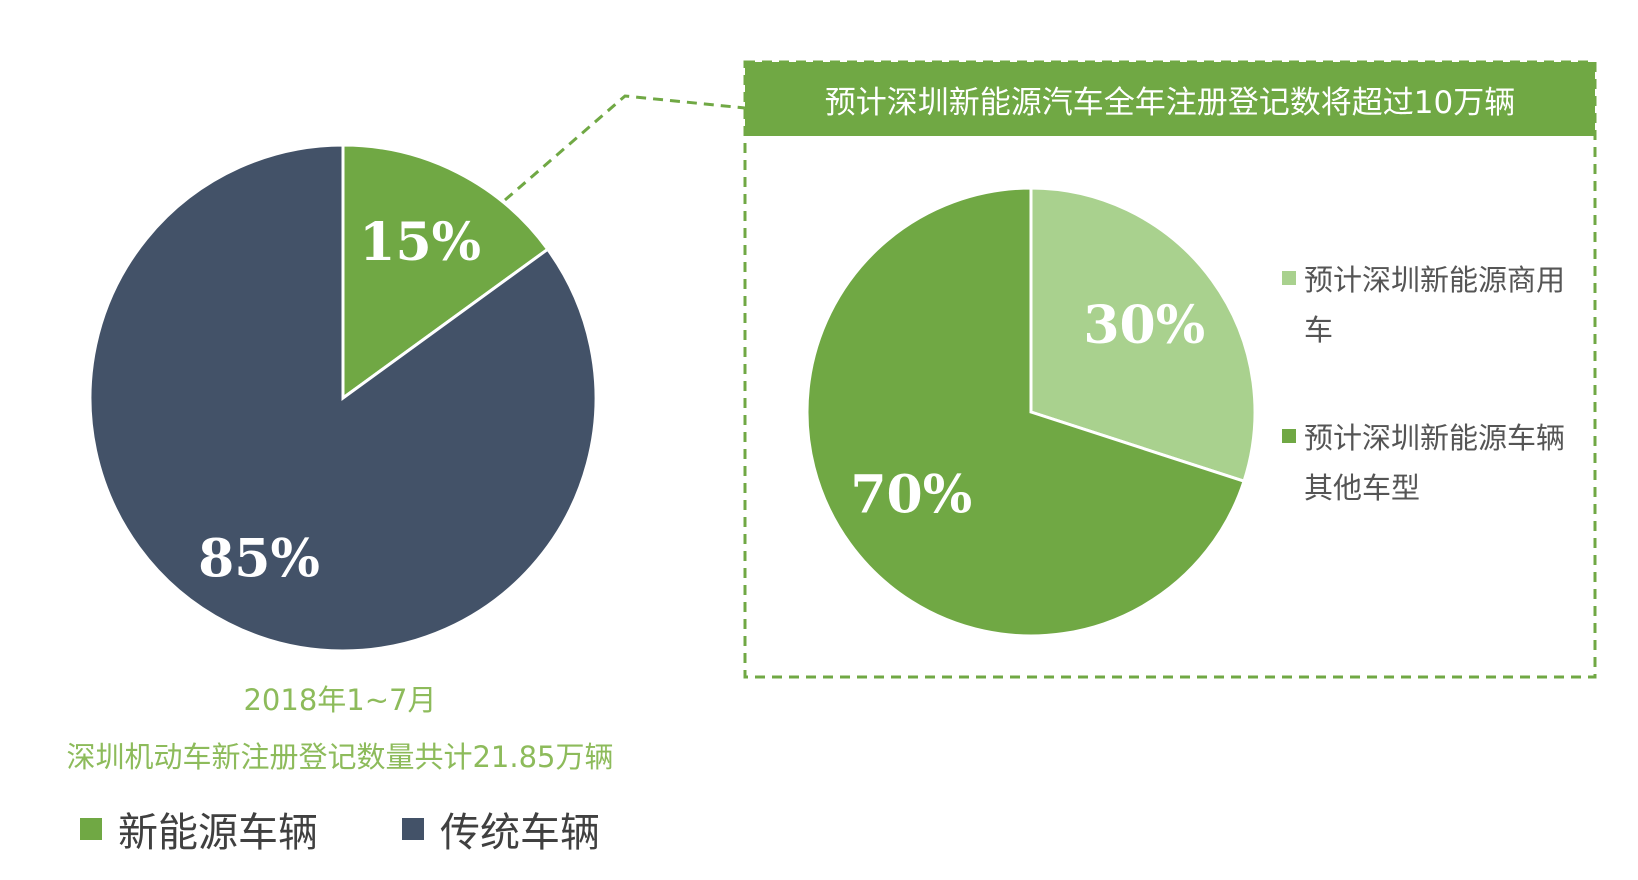  What do you see at coordinates (1289, 278) in the screenshot?
I see `legend-swatch-commercial` at bounding box center [1289, 278].